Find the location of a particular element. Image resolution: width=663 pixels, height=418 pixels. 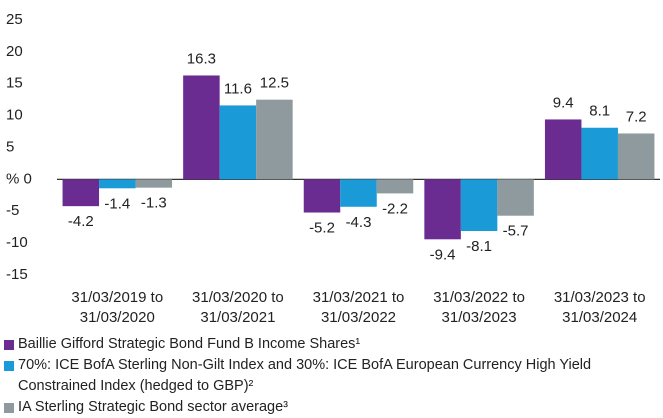

value-label: 16.3 is located at coordinates (201, 58).